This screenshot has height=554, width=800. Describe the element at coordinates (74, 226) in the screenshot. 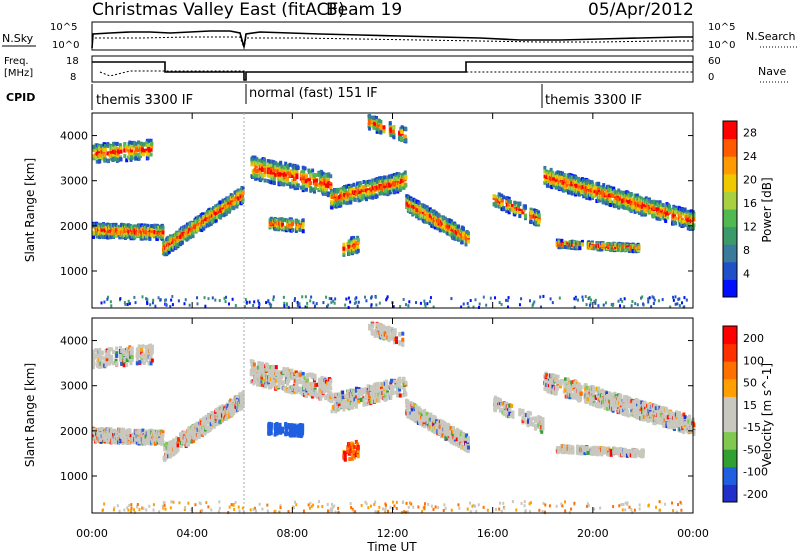

I see `ytick-label: 2000` at that location.